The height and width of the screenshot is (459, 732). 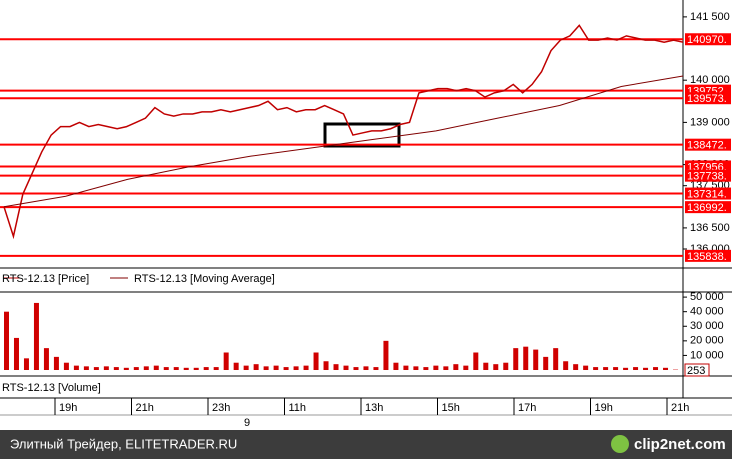 I want to click on level-label: 138472., so click(x=707, y=146).